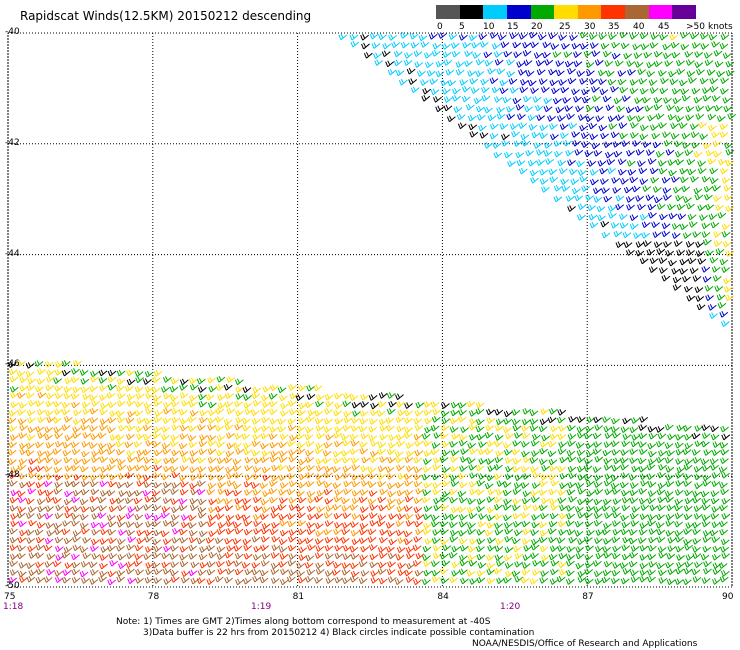 Image resolution: width=740 pixels, height=650 pixels. What do you see at coordinates (566, 12) in the screenshot?
I see `legend-color-bar` at bounding box center [566, 12].